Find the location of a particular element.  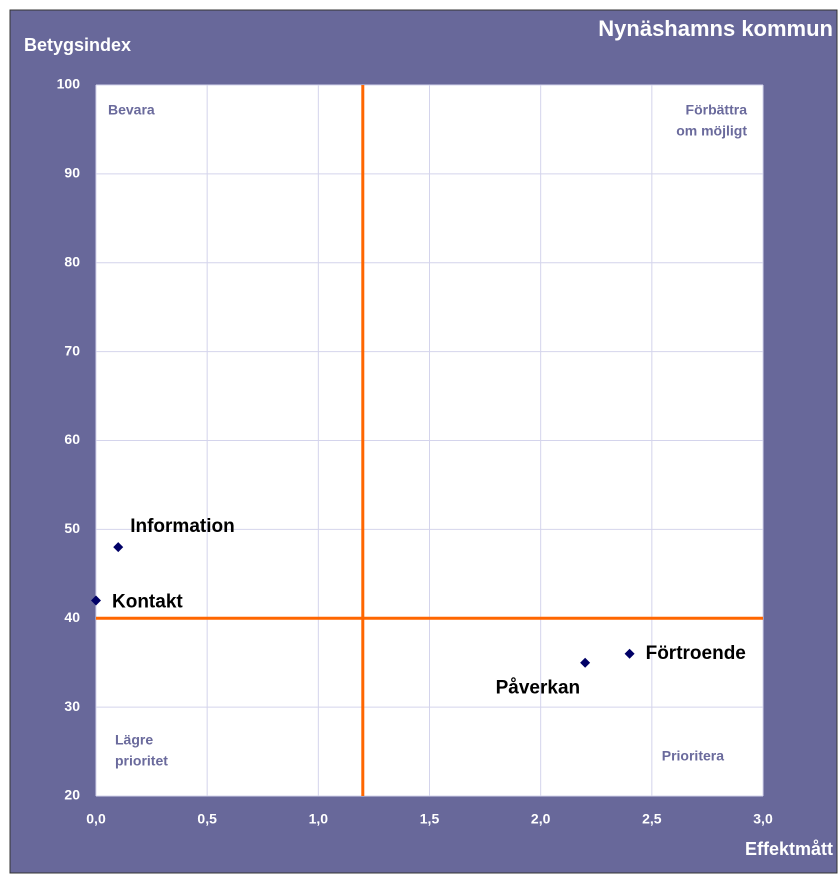

x-axis-label: Effektmått is located at coordinates (789, 849).